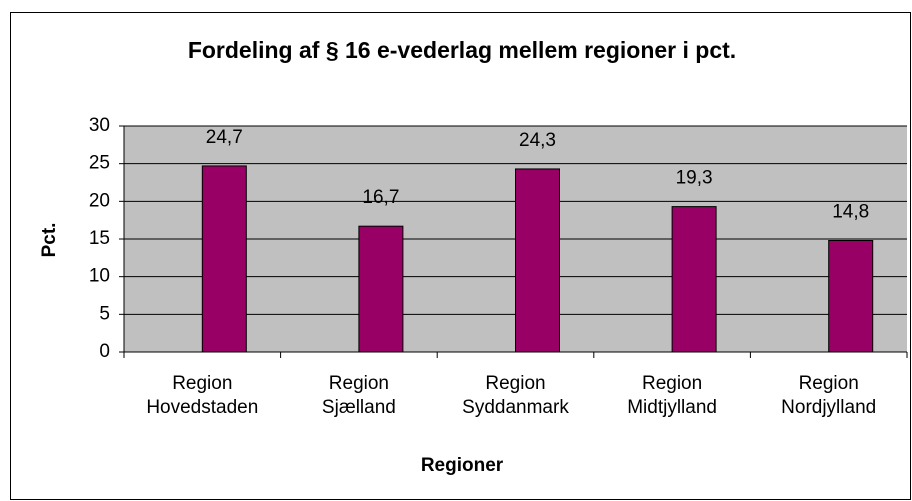  I want to click on y-tick-label: 15, so click(99, 238).